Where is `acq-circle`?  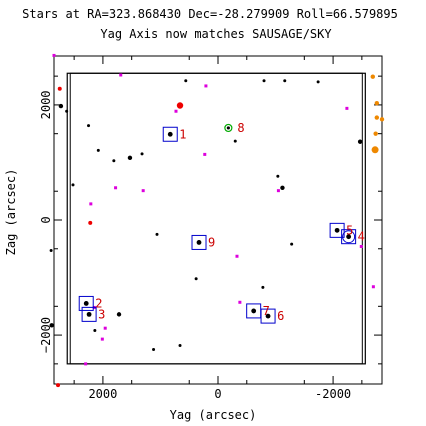
acq-circle is located at coordinates (349, 237).